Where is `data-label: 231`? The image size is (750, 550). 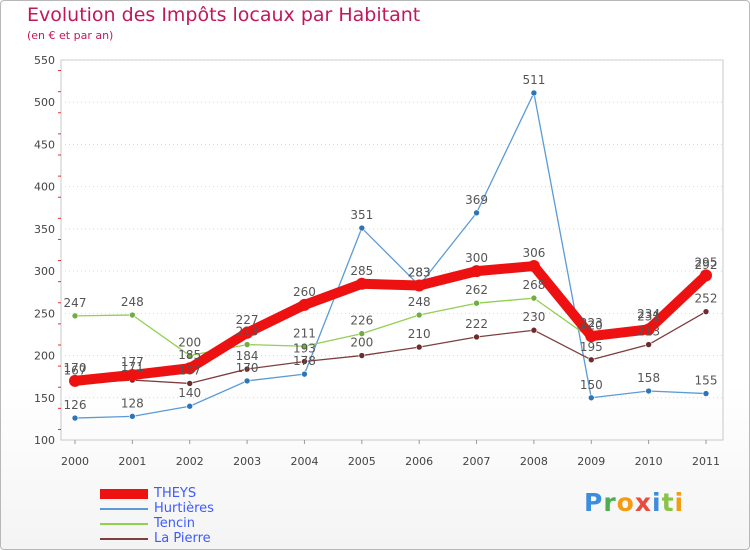 data-label: 231 is located at coordinates (648, 316).